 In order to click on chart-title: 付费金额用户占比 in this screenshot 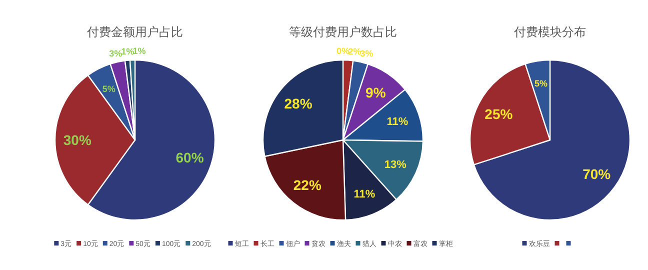, I will do `click(134, 32)`.